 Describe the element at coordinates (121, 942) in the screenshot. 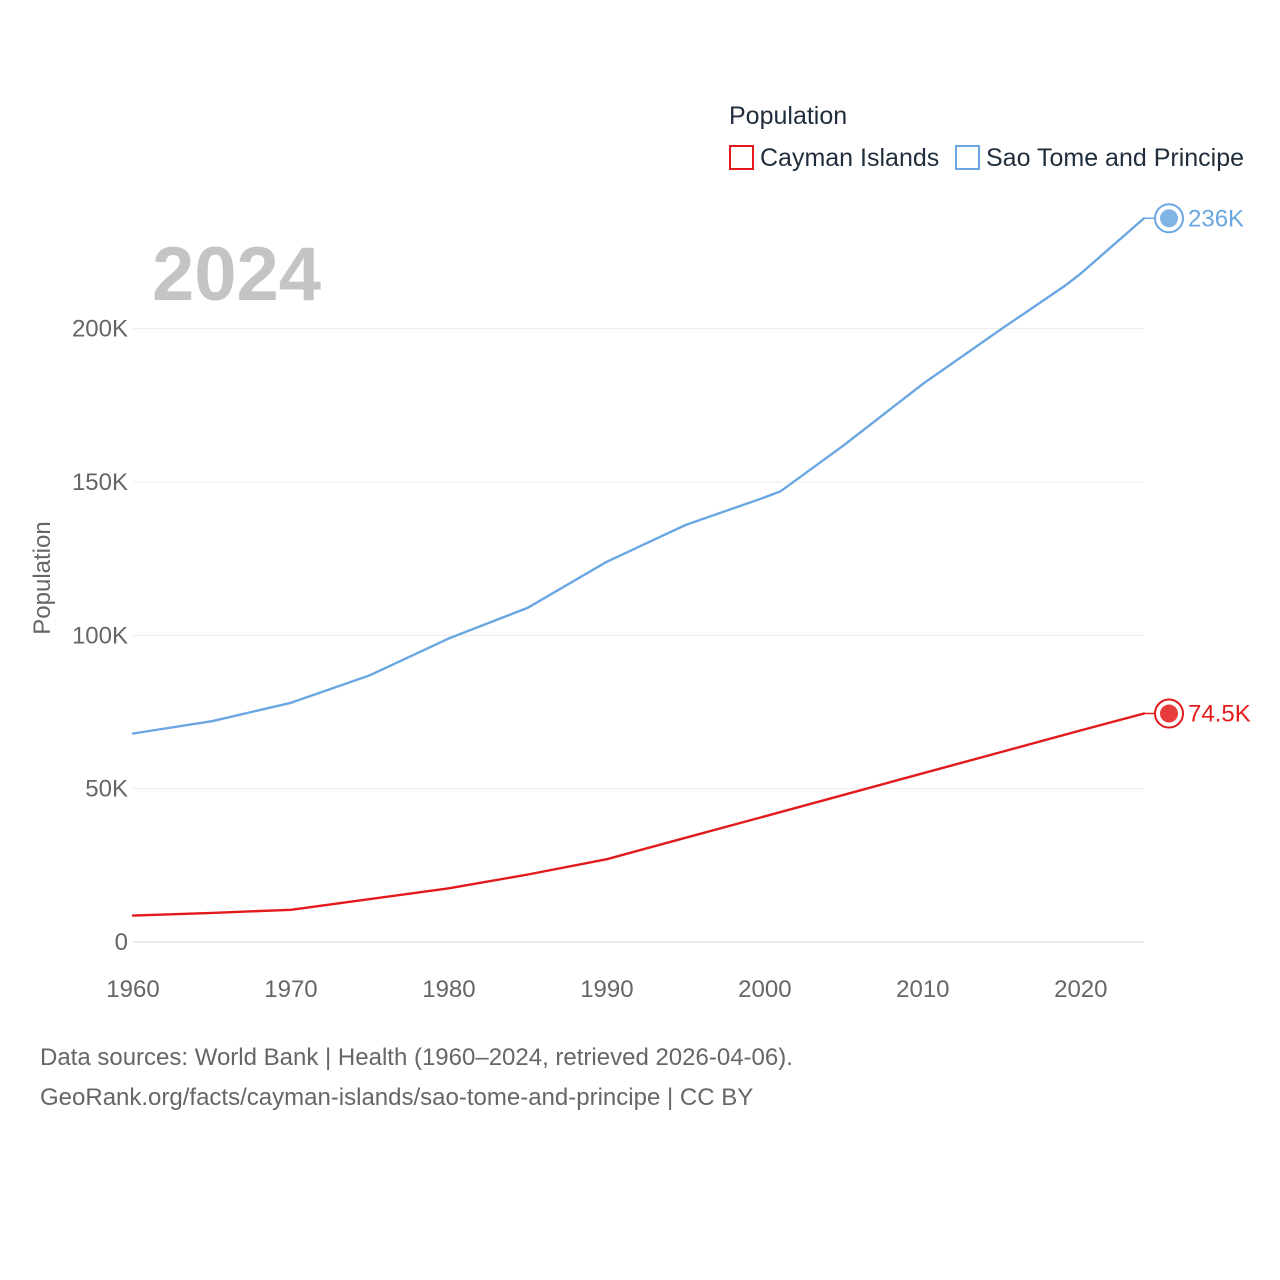

I see `y-tick-label: 0` at that location.